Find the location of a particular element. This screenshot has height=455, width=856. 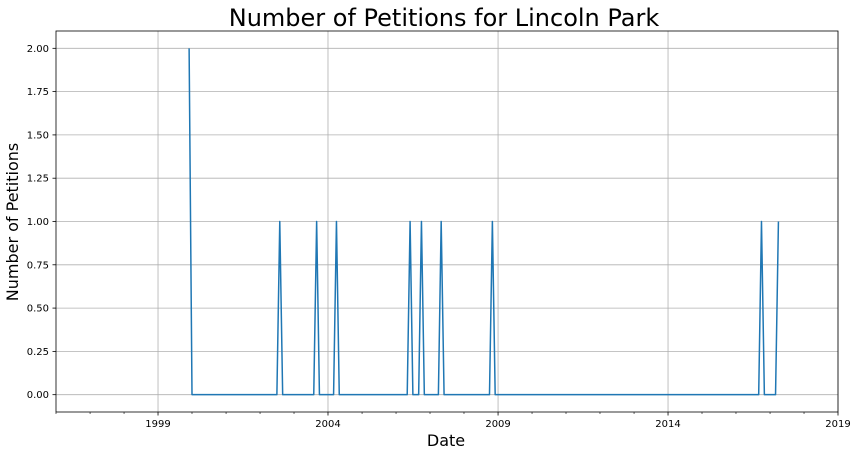

y-tick-label: 1.50 is located at coordinates (38, 135).